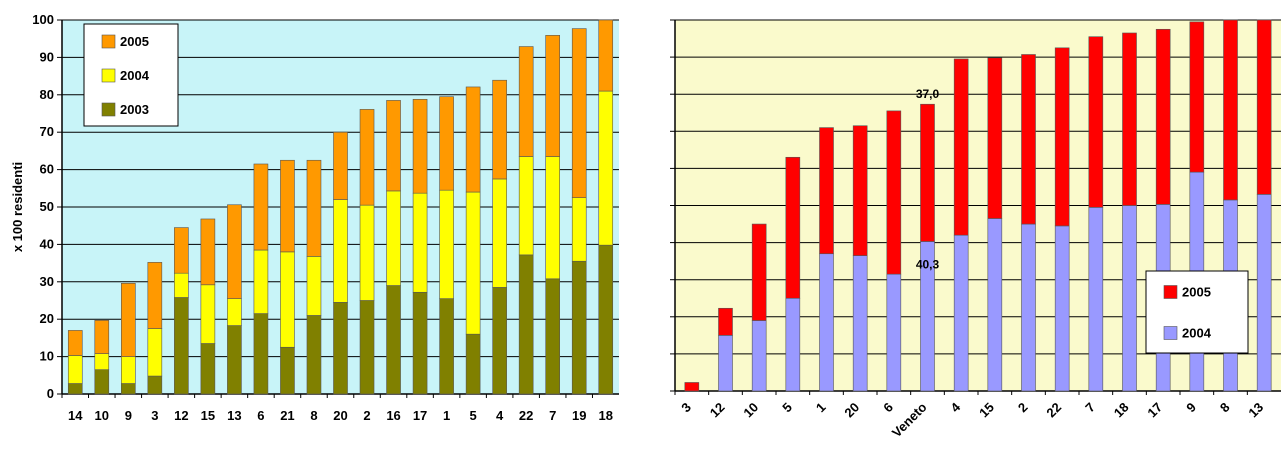  What do you see at coordinates (47, 131) in the screenshot?
I see `y-tick-label: 70` at bounding box center [47, 131].